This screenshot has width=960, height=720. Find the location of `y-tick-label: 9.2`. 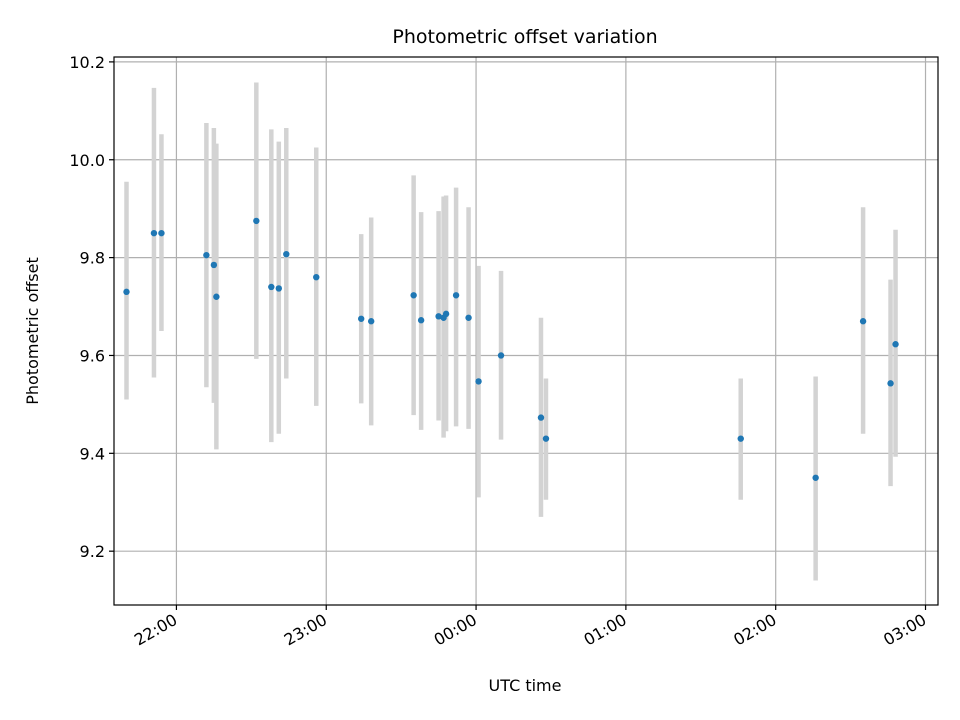

y-tick-label: 9.2 is located at coordinates (92, 551).